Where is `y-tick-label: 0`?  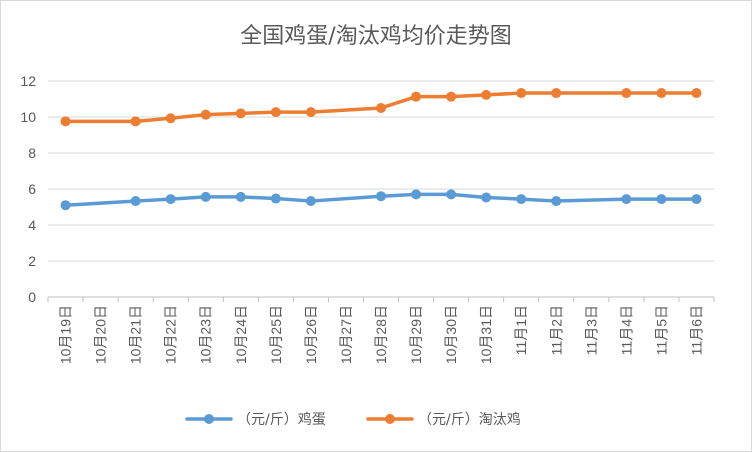 y-tick-label: 0 is located at coordinates (32, 297).